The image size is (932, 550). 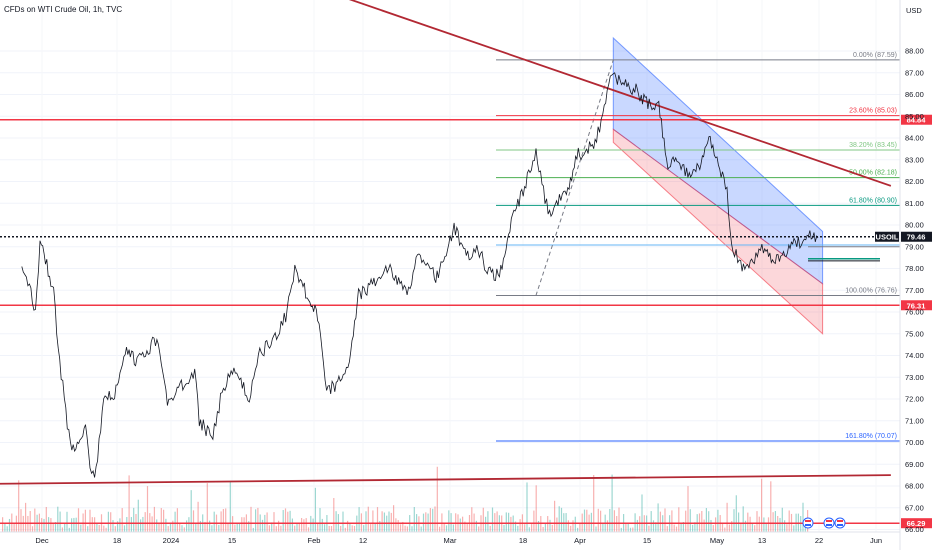 I want to click on price-tag-label: 66.29, so click(x=916, y=523).